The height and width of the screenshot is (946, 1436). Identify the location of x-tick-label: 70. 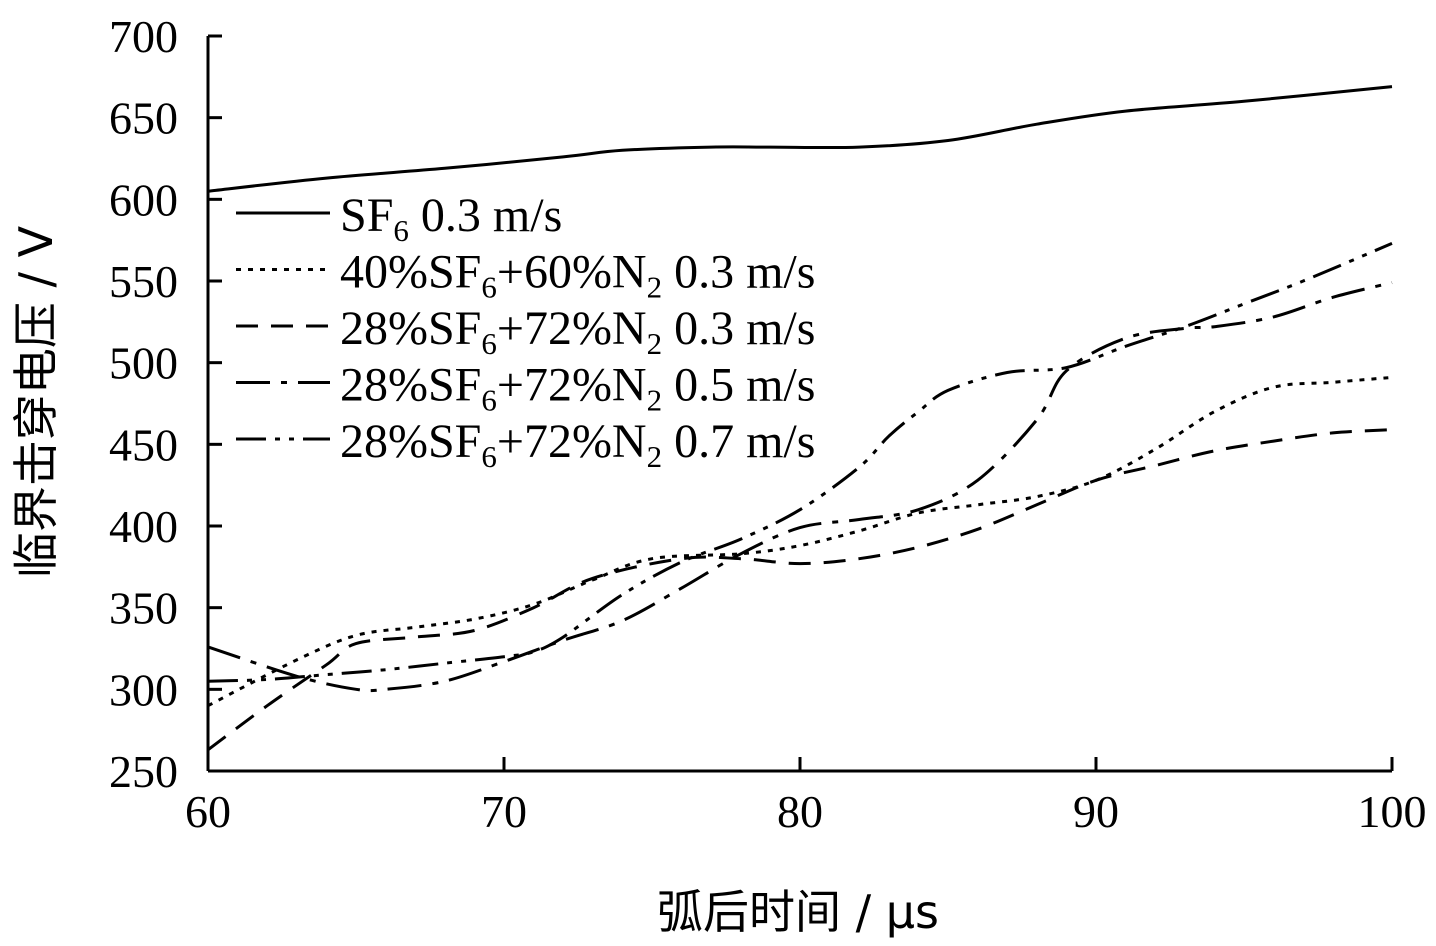
(504, 811).